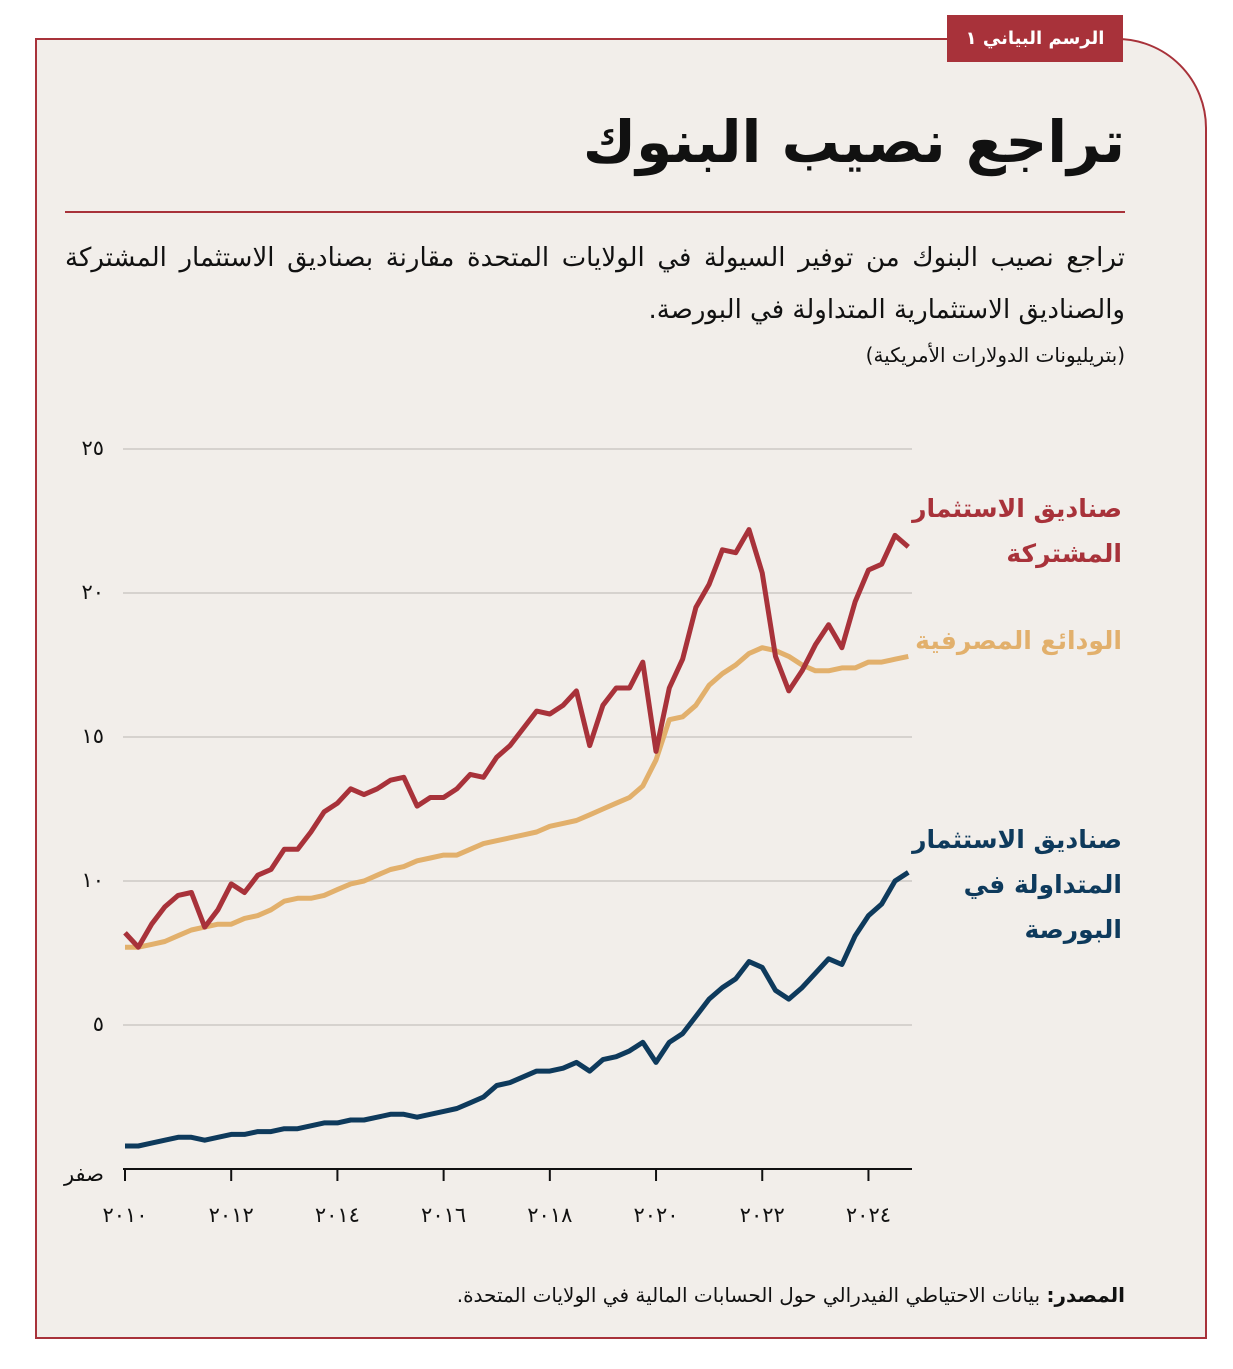 The height and width of the screenshot is (1369, 1233). Describe the element at coordinates (1018, 640) in the screenshot. I see `legend-label: الودائع المصرفية` at that location.